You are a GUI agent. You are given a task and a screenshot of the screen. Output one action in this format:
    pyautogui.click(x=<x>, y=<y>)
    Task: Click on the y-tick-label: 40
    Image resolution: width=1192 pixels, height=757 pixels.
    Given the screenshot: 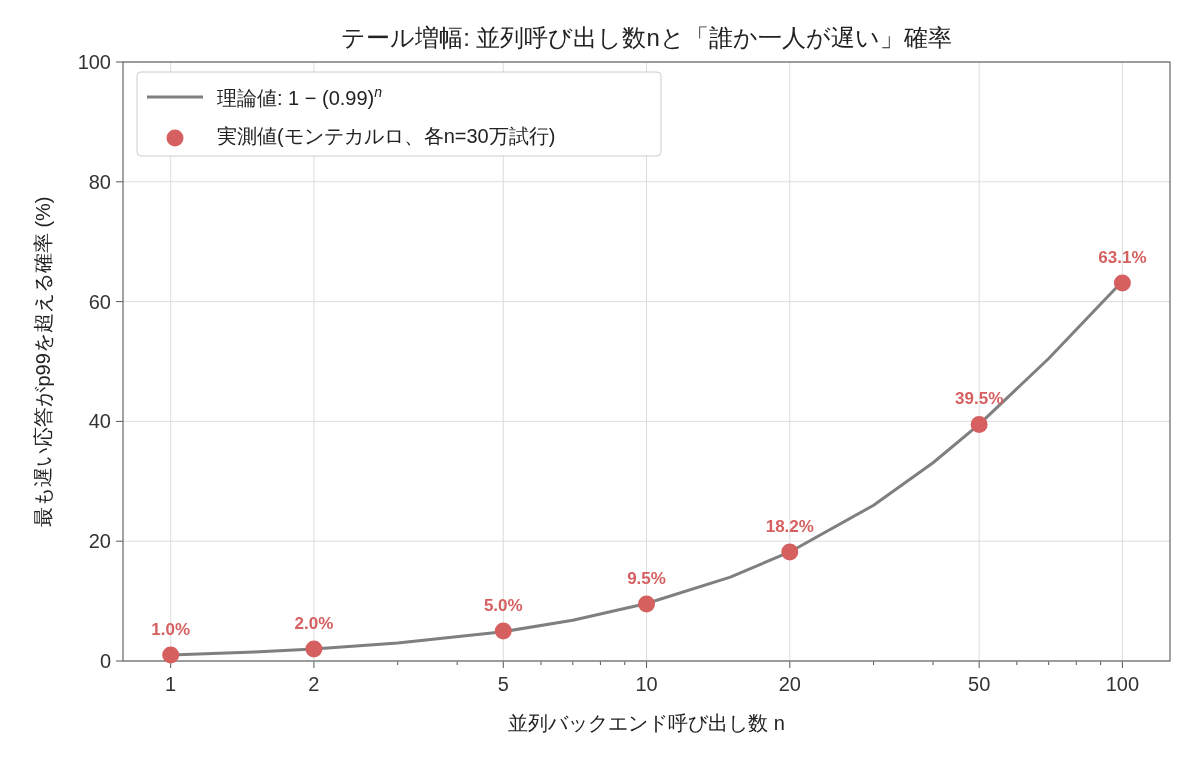 What is the action you would take?
    pyautogui.click(x=99, y=421)
    